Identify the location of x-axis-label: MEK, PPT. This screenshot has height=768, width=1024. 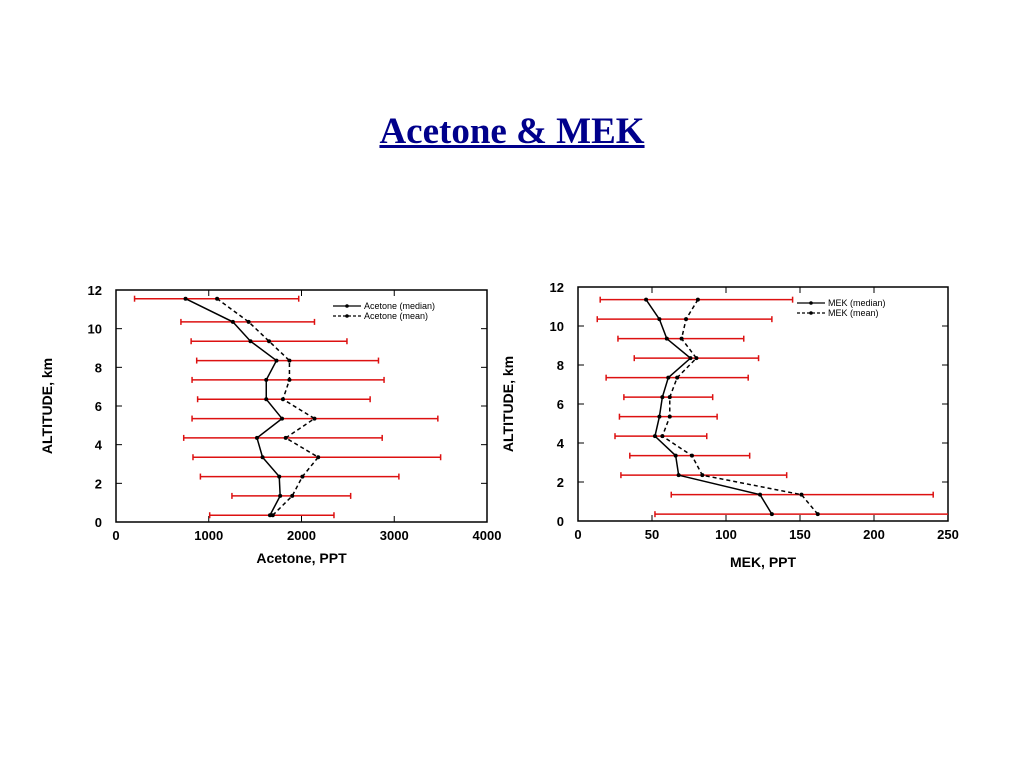
(763, 562).